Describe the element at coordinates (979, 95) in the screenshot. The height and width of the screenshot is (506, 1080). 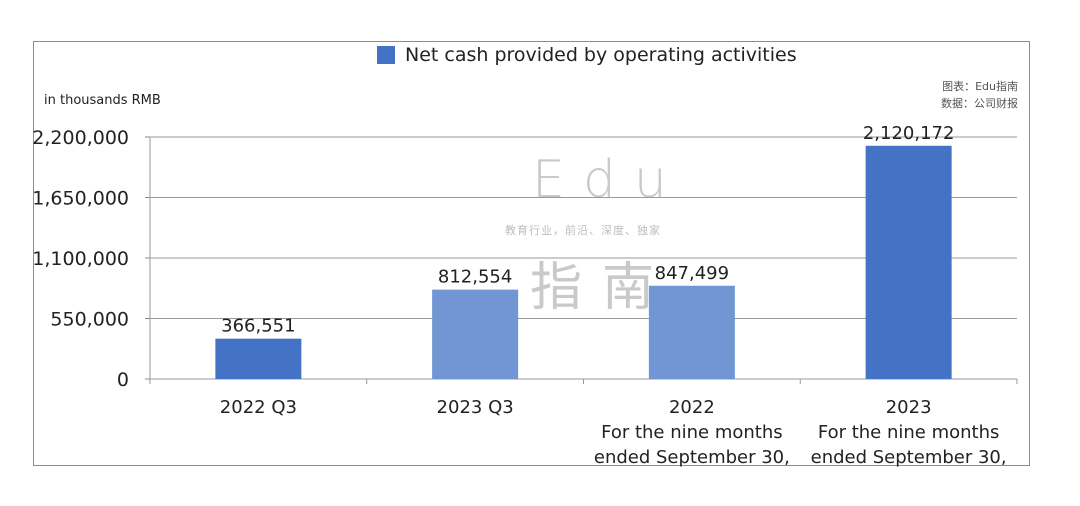
I see `source-note: 图表：Edu指南 数据：公司财报` at that location.